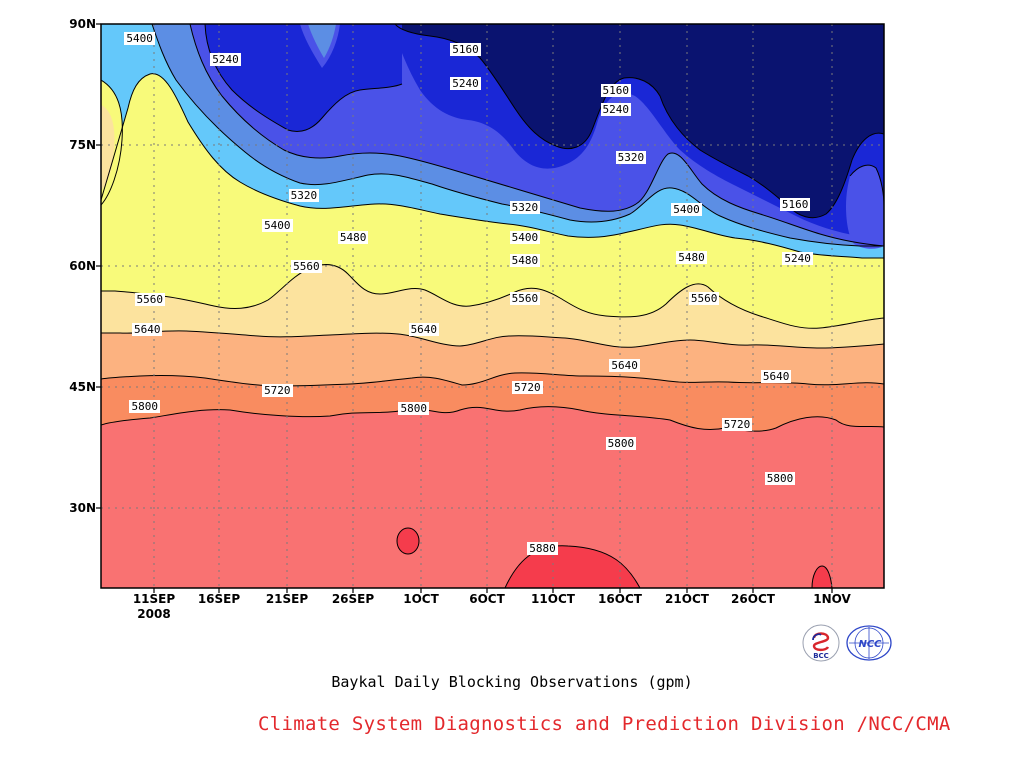 Image resolution: width=1024 pixels, height=768 pixels. I want to click on x-tick-21oct: 21OCT, so click(687, 599).